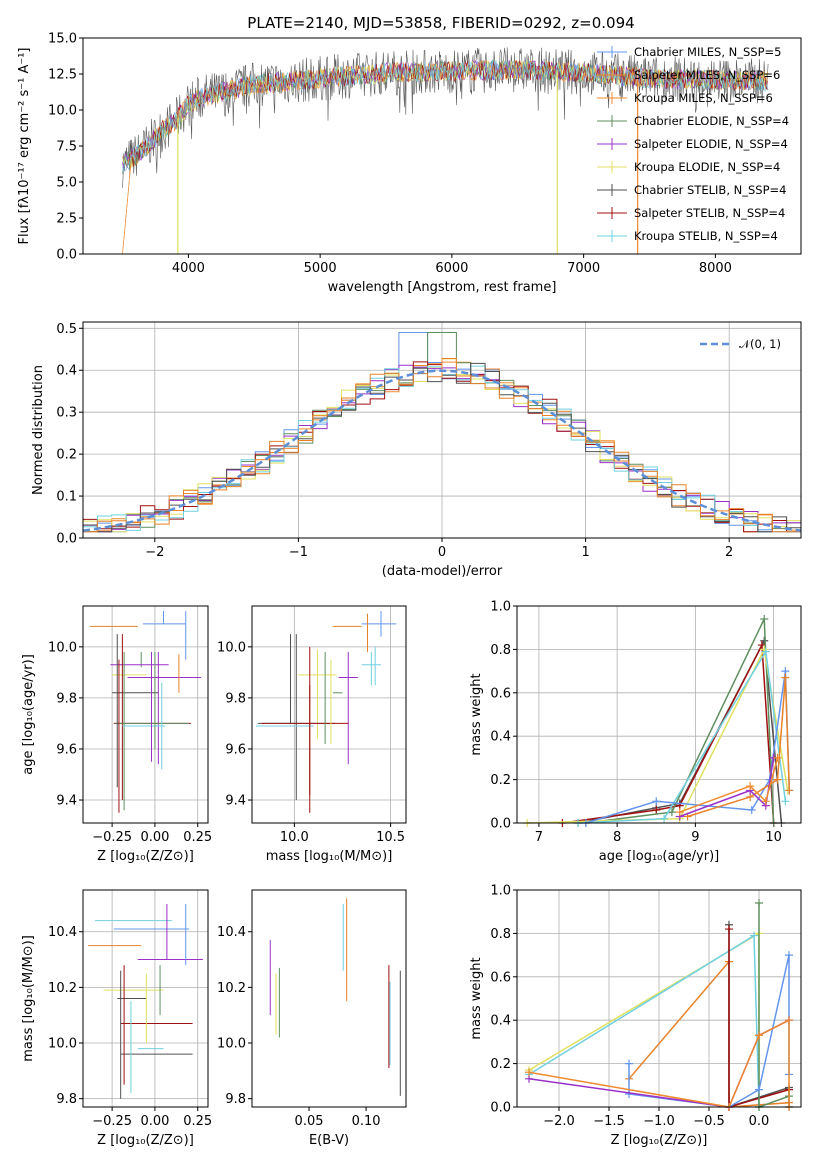  What do you see at coordinates (707, 167) in the screenshot?
I see `legend-entry: Kroupa ELODIE, N_SSP=4` at bounding box center [707, 167].